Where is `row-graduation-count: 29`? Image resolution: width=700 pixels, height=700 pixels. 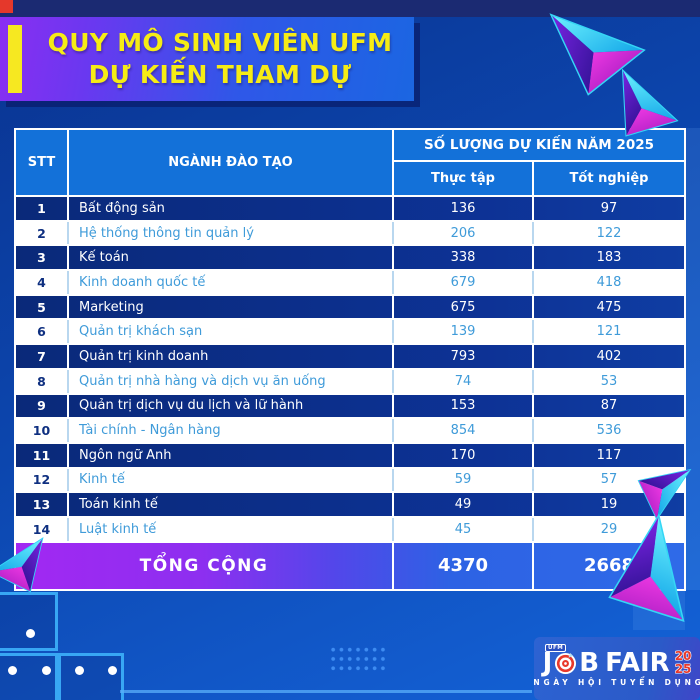 row-graduation-count: 29 is located at coordinates (609, 529).